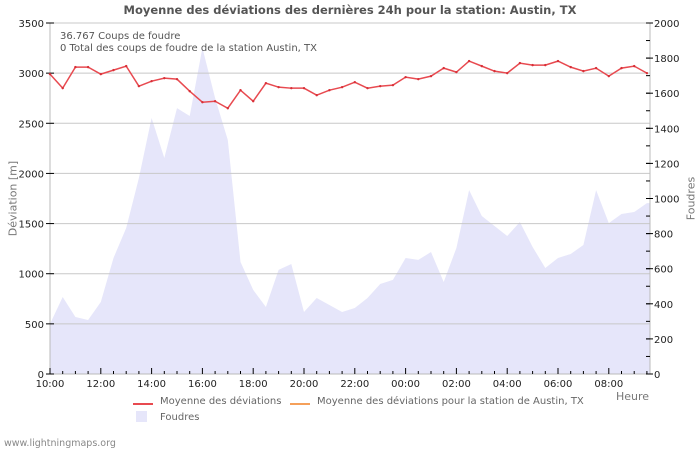 This screenshot has height=450, width=700. Describe the element at coordinates (405, 384) in the screenshot. I see `x-tick-label: 00:00` at that location.